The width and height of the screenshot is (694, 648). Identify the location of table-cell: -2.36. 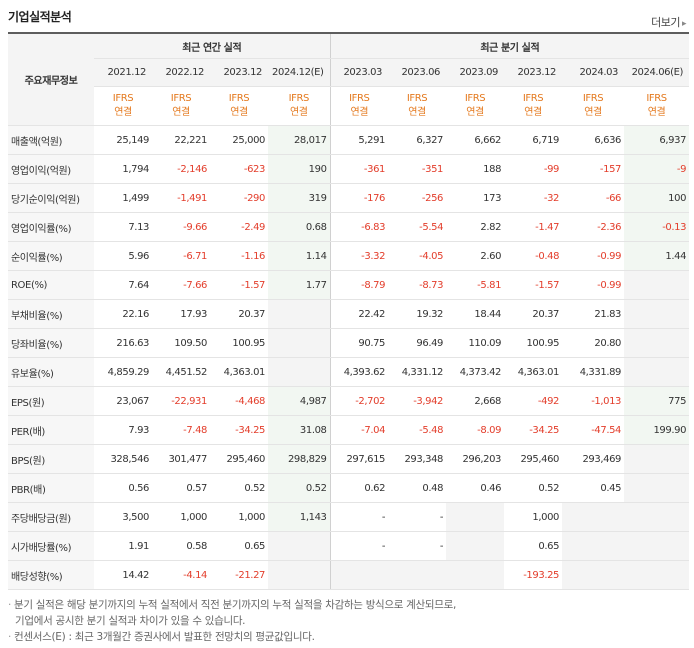
(593, 227).